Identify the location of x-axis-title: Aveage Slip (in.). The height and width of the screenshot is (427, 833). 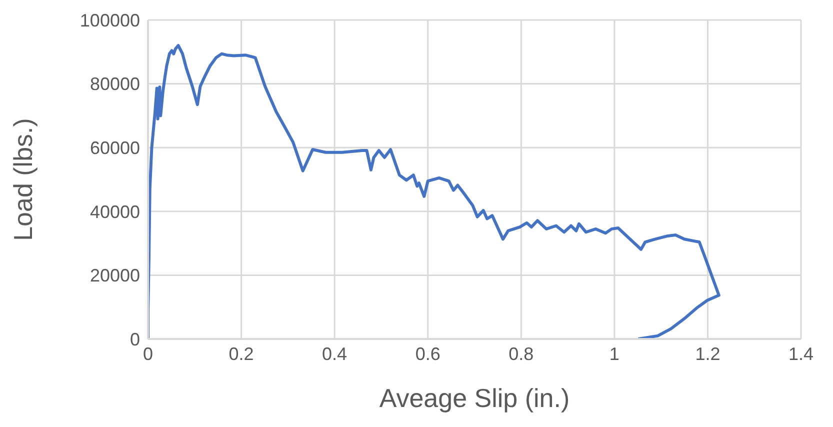
(474, 398).